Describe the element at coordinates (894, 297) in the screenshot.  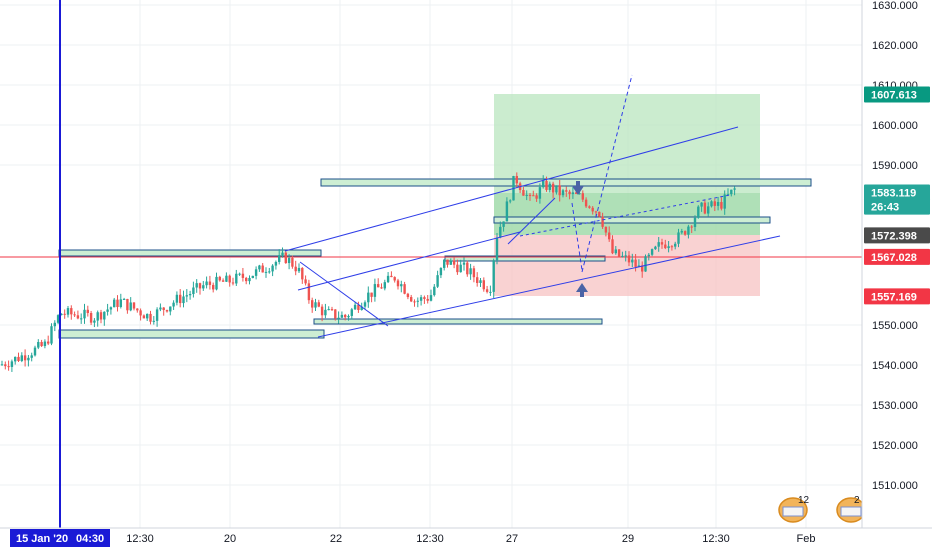
I see `price-label-text: 1557.169` at that location.